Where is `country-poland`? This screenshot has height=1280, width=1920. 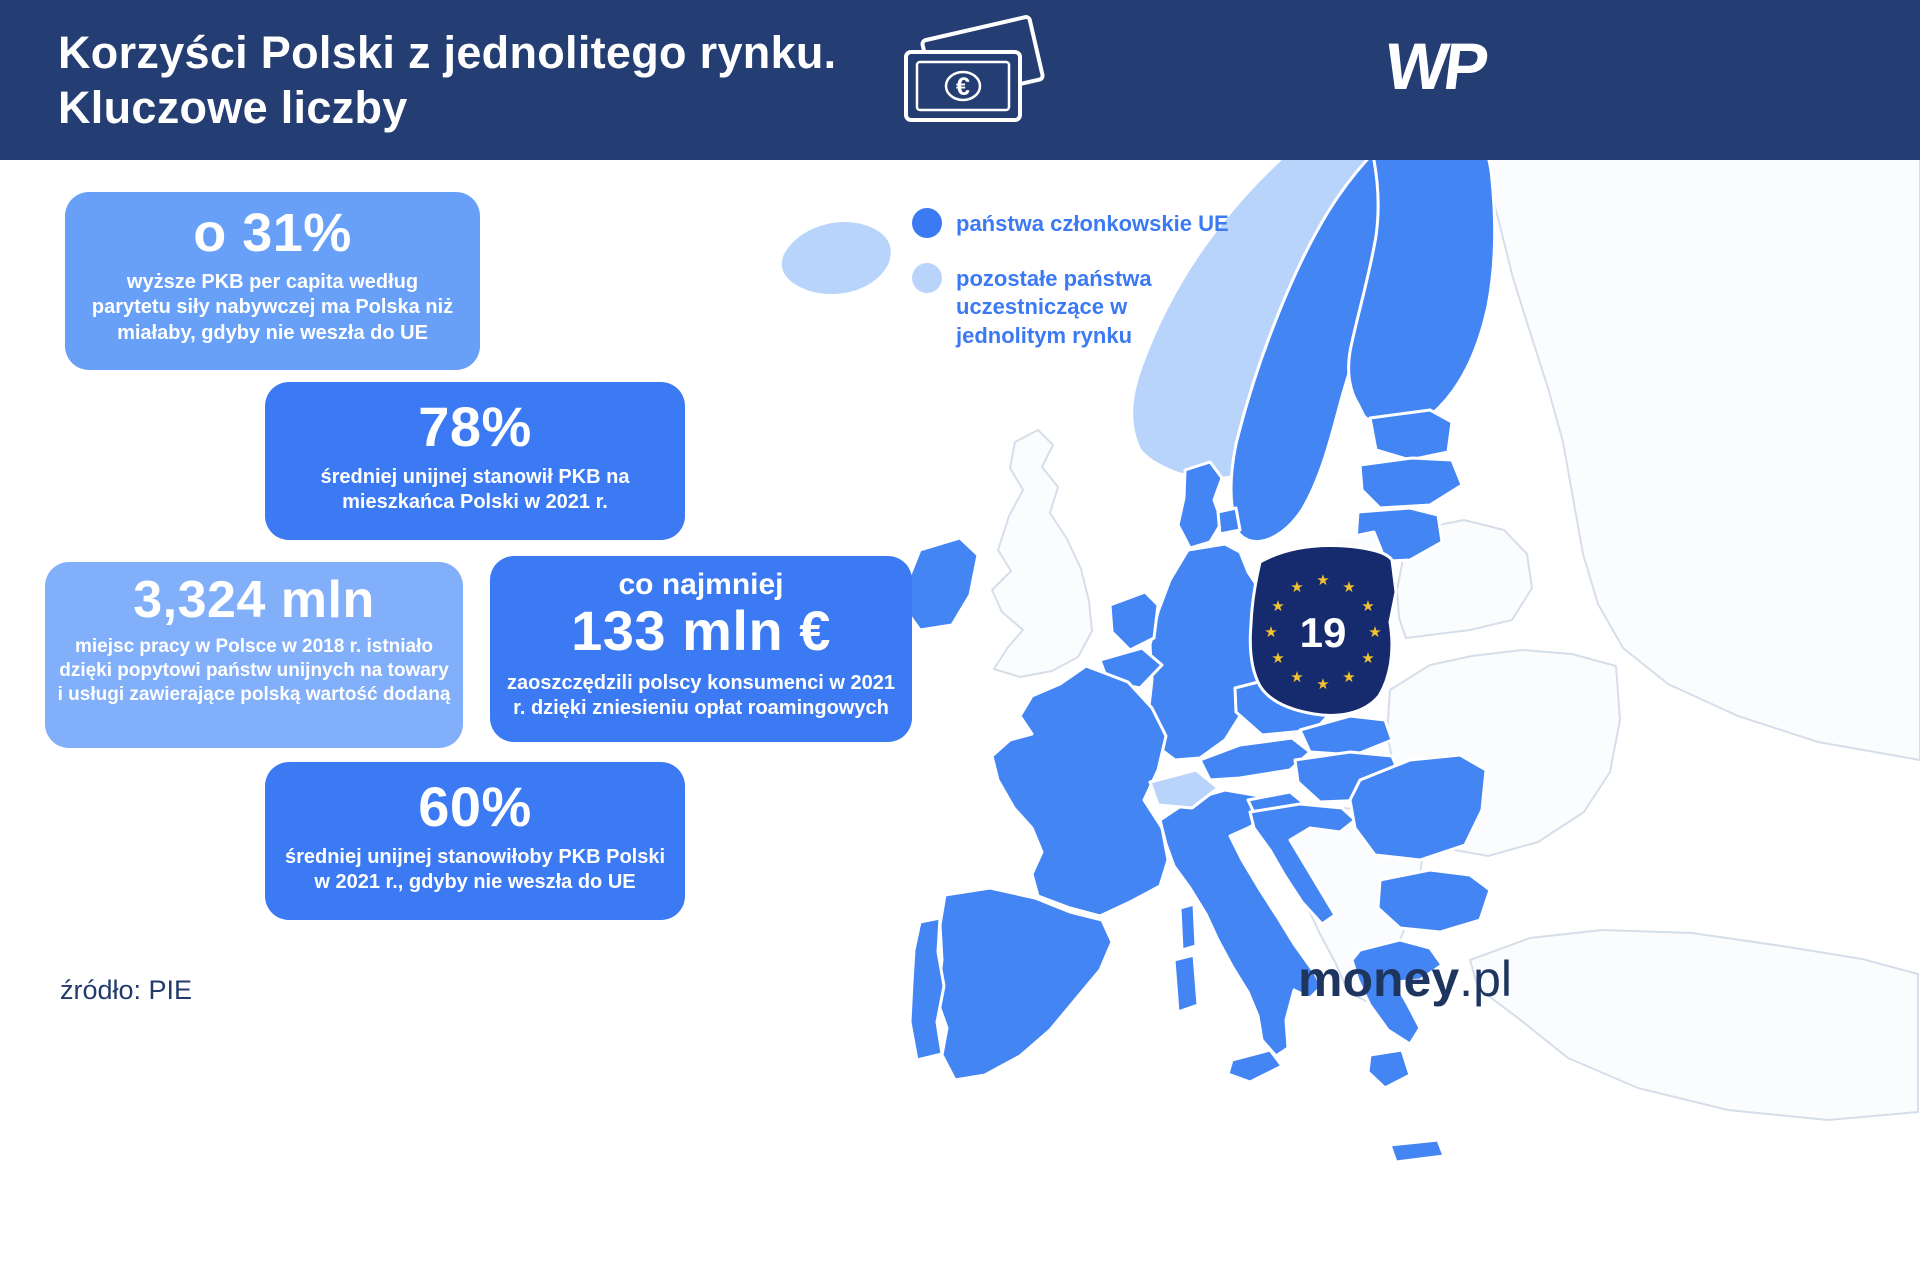
country-poland is located at coordinates (1323, 630).